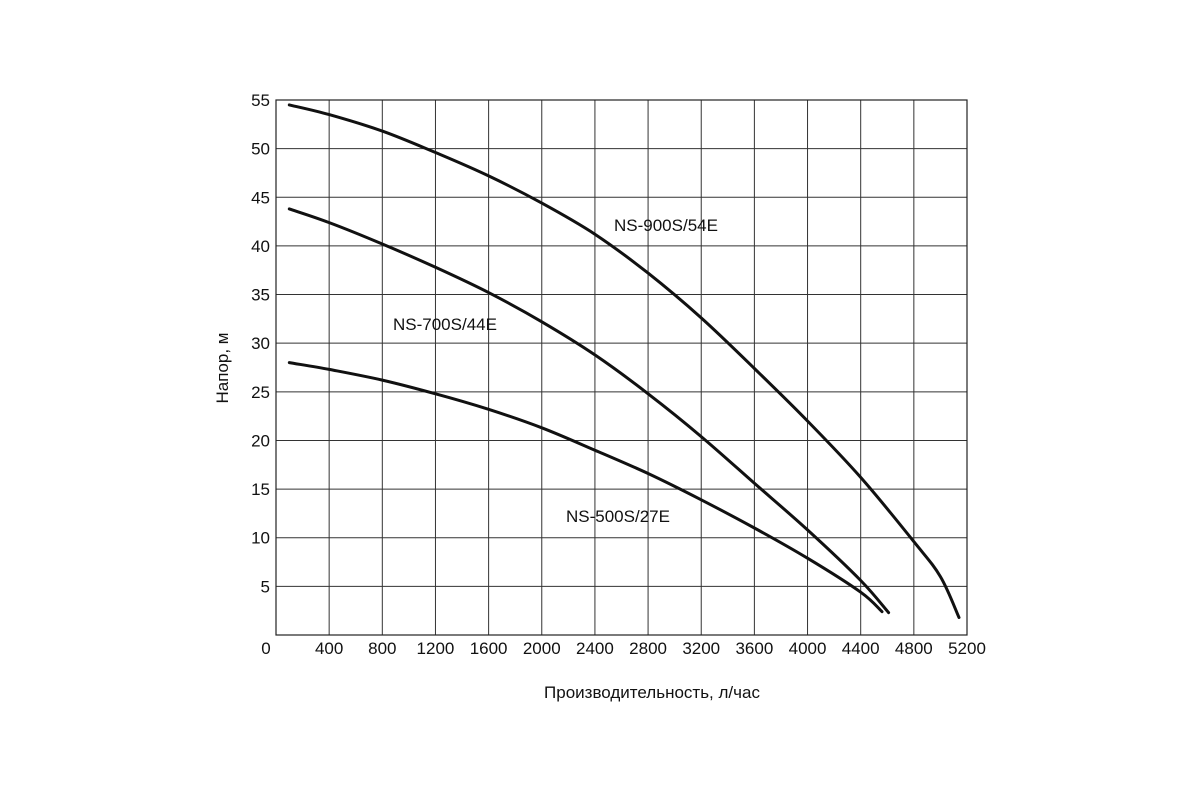  What do you see at coordinates (914, 648) in the screenshot?
I see `x-tick-label: 4800` at bounding box center [914, 648].